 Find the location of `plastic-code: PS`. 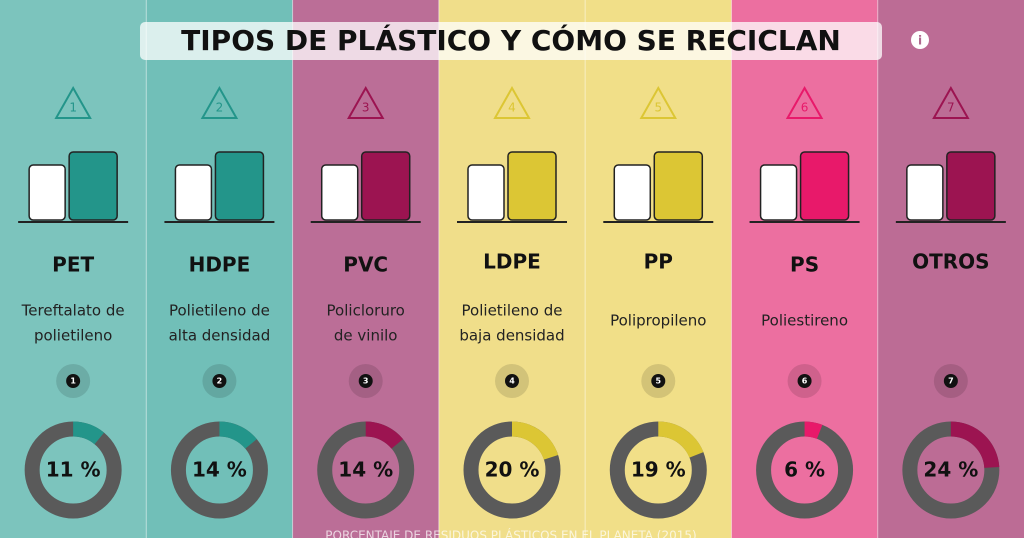

plastic-code: PS is located at coordinates (804, 265).